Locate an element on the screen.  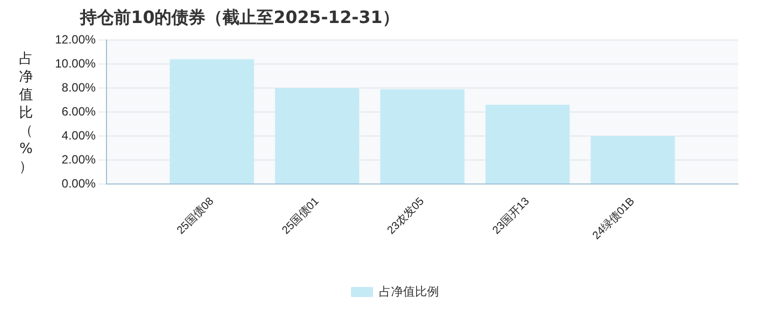
x-tick-label: 25国债08 is located at coordinates (195, 216).